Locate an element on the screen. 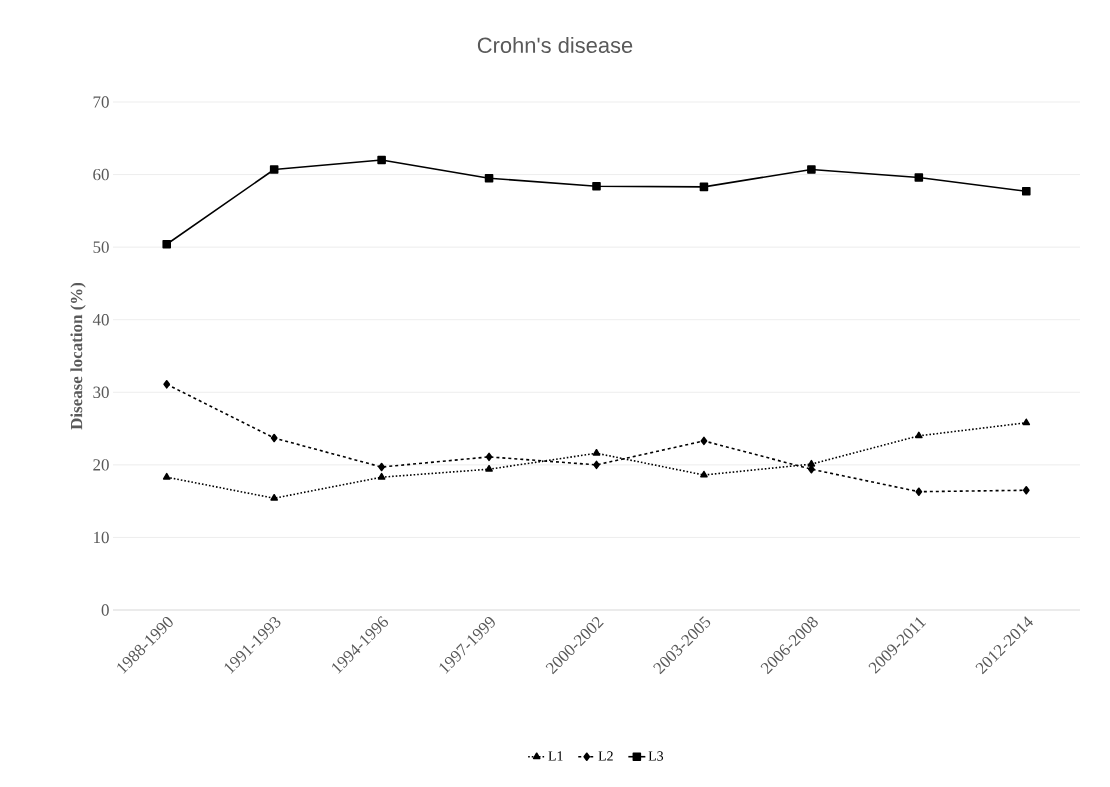 This screenshot has height=787, width=1110. legend-label: L3 is located at coordinates (656, 756).